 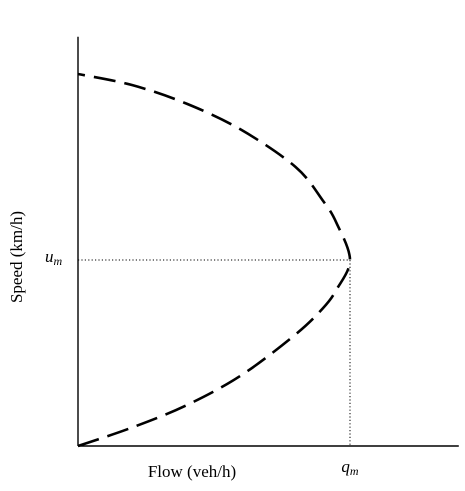 What do you see at coordinates (192, 471) in the screenshot?
I see `x-axis-label: Flow (veh/h)` at bounding box center [192, 471].